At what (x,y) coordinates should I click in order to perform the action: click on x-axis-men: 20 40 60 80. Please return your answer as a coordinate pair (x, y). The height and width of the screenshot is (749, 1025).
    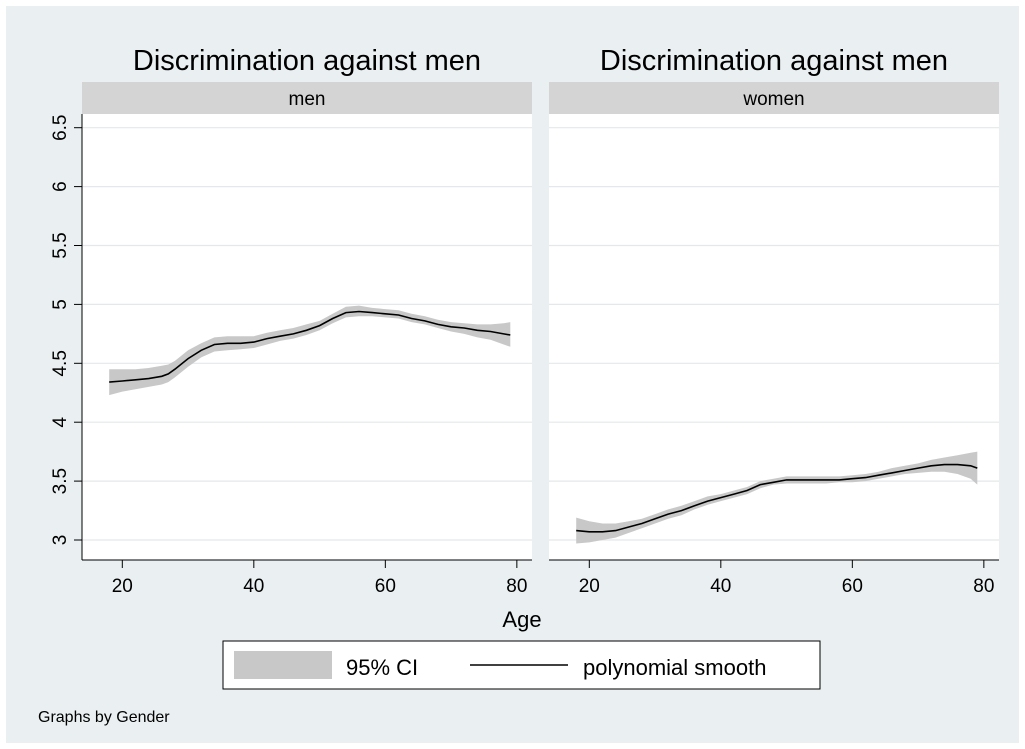
    Looking at the image, I should click on (307, 578).